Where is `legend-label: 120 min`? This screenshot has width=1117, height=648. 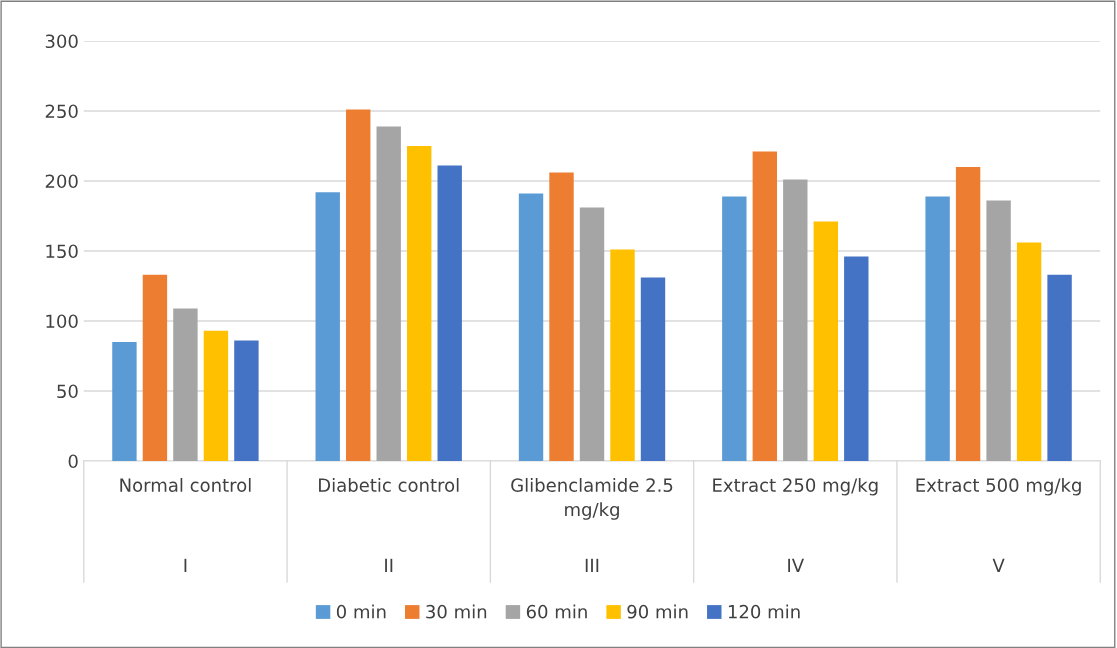 legend-label: 120 min is located at coordinates (764, 611).